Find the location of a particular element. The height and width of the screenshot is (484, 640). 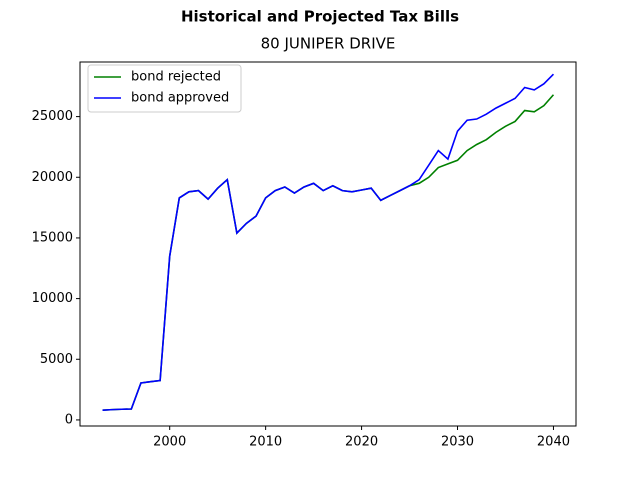

y-tick-label: 5000 is located at coordinates (56, 359).